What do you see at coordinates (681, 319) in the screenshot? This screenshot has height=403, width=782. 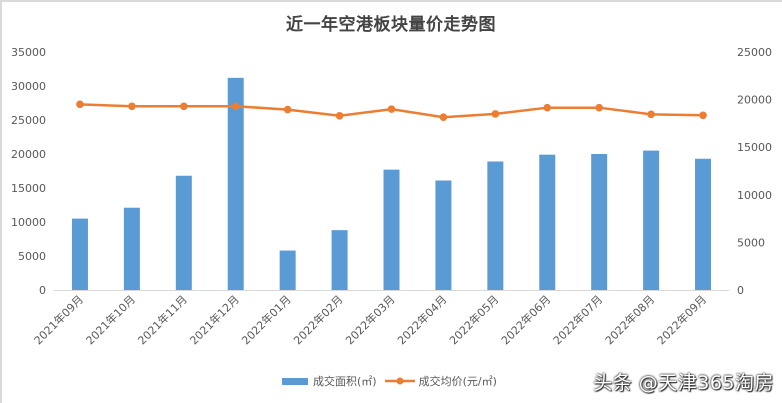 I see `x-tick-label: 2022年09月` at bounding box center [681, 319].